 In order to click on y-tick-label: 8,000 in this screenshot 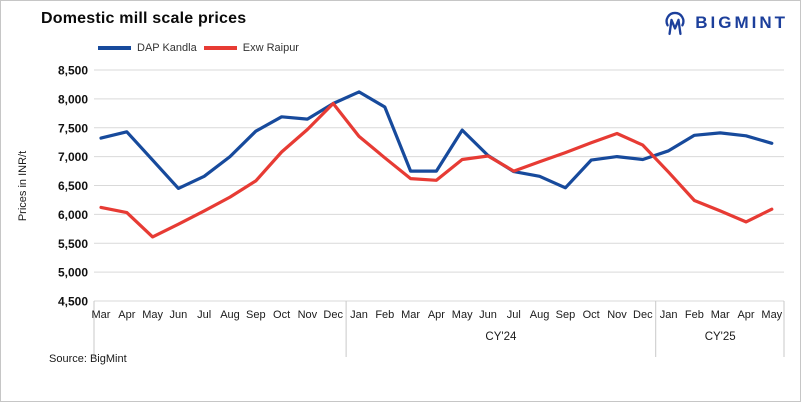, I will do `click(73, 99)`.